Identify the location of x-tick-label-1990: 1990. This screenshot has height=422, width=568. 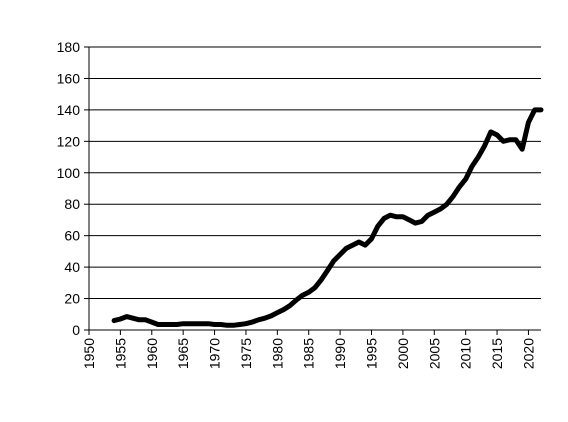
(340, 353).